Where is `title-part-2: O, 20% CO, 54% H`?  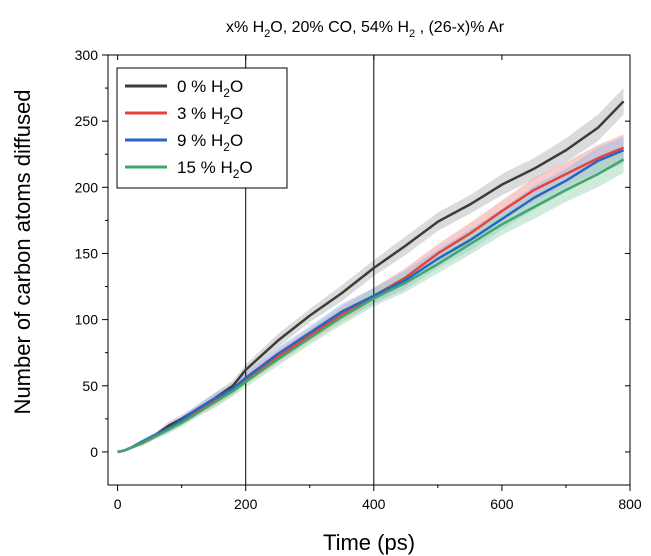
title-part-2: O, 20% CO, 54% H is located at coordinates (339, 27).